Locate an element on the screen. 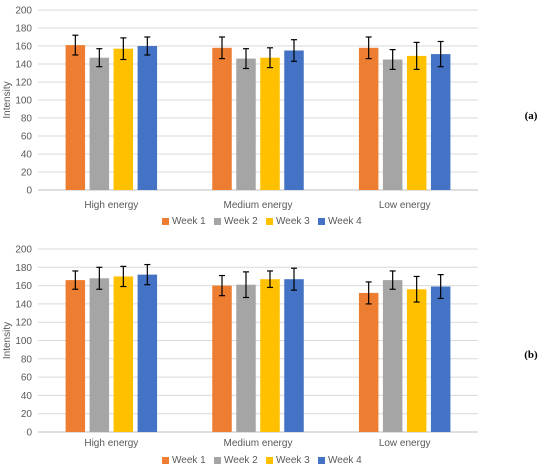 The width and height of the screenshot is (550, 474). panel-label: (a) is located at coordinates (531, 116).